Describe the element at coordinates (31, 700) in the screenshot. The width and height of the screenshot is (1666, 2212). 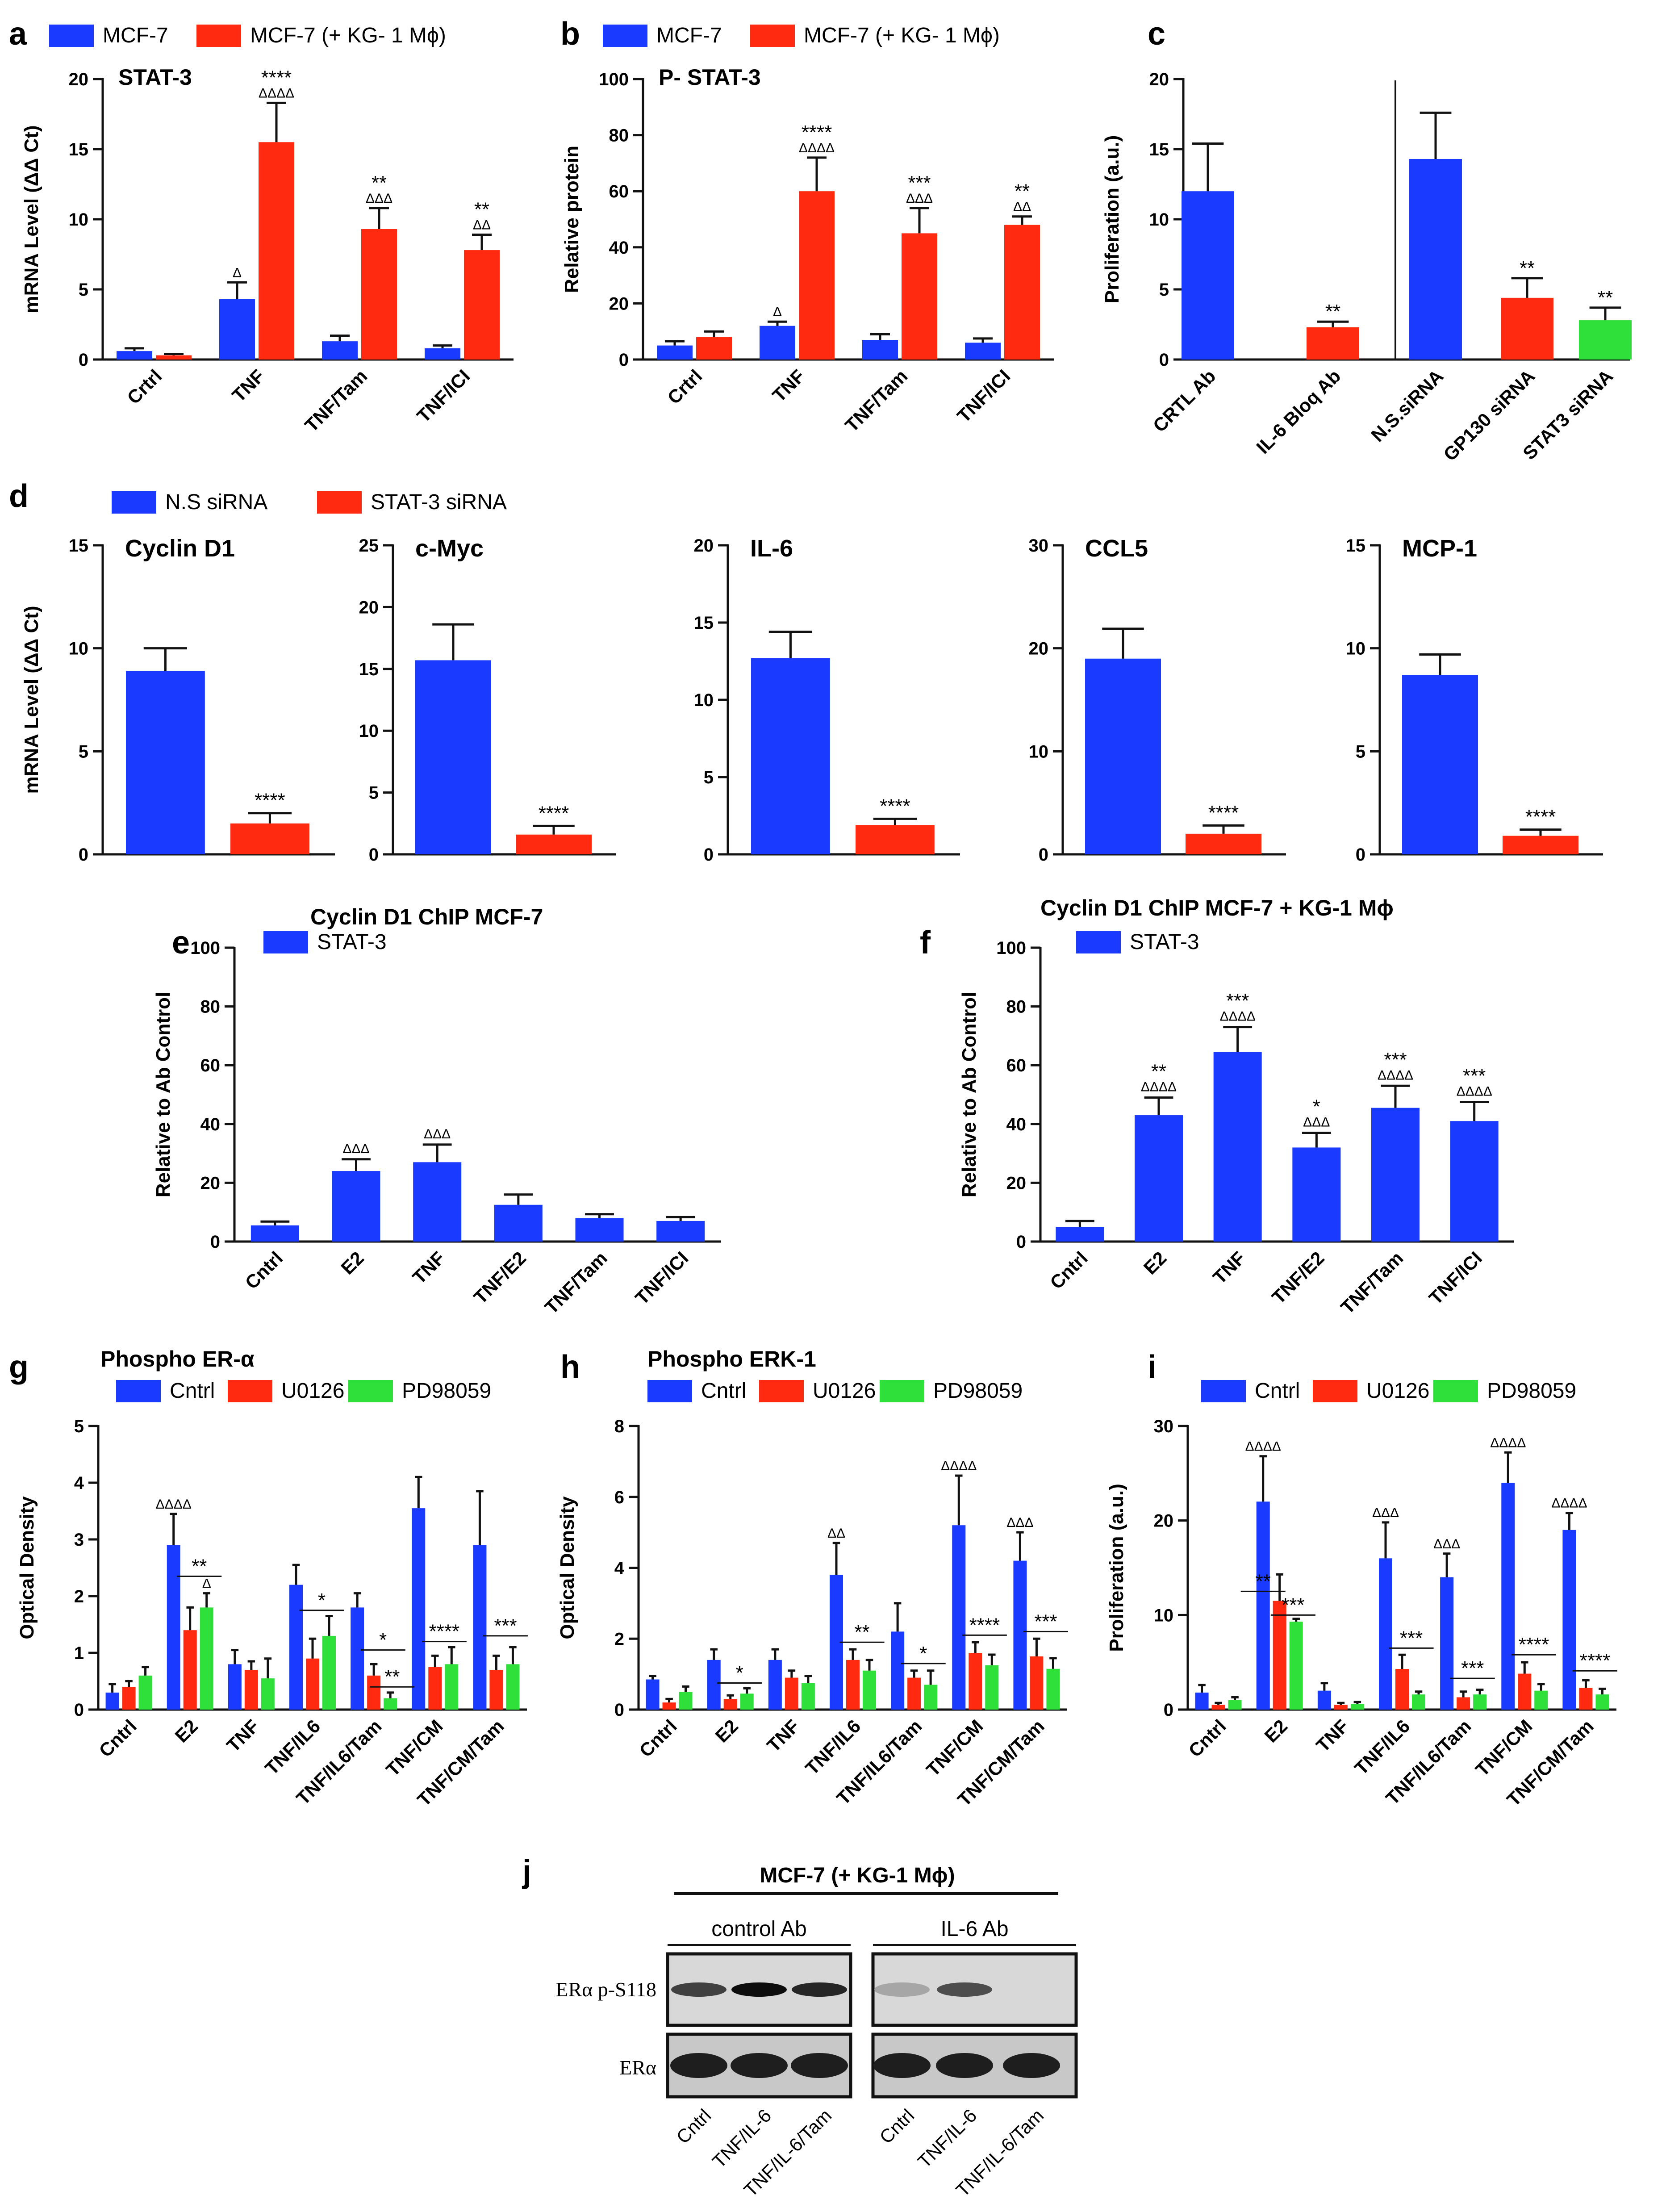
I see `y-axis-label: mRNA Level (ΔΔ Ct)` at that location.